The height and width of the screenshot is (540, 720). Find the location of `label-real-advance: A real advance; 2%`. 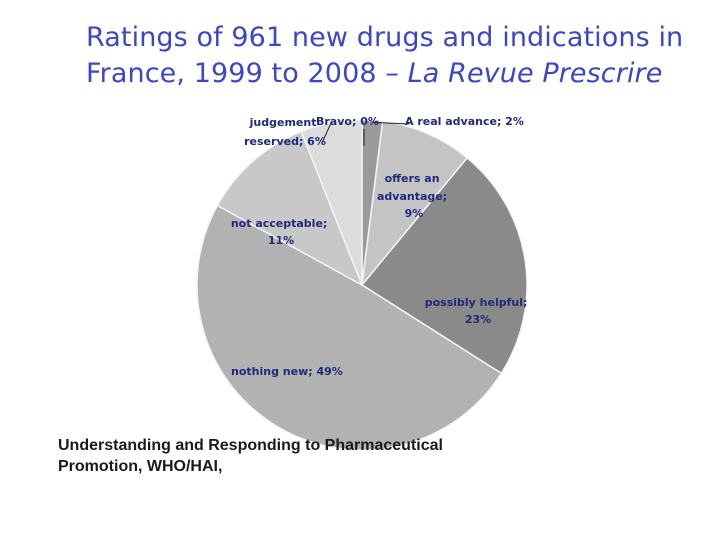

label-real-advance: A real advance; 2% is located at coordinates (464, 121).